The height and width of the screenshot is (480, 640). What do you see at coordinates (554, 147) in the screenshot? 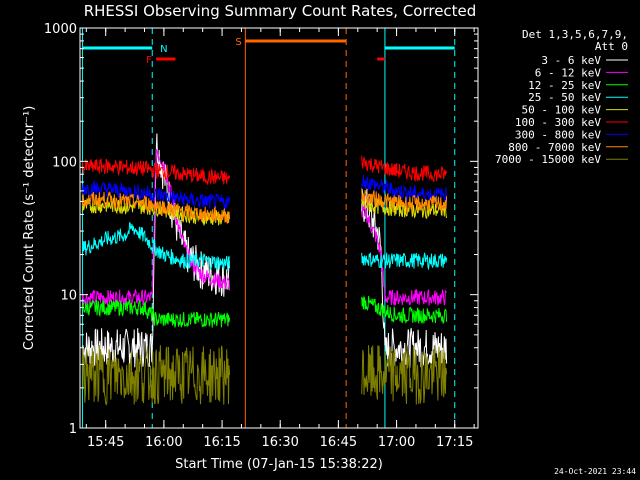
I see `legend-label-7: 800 - 7000 keV` at bounding box center [554, 147].